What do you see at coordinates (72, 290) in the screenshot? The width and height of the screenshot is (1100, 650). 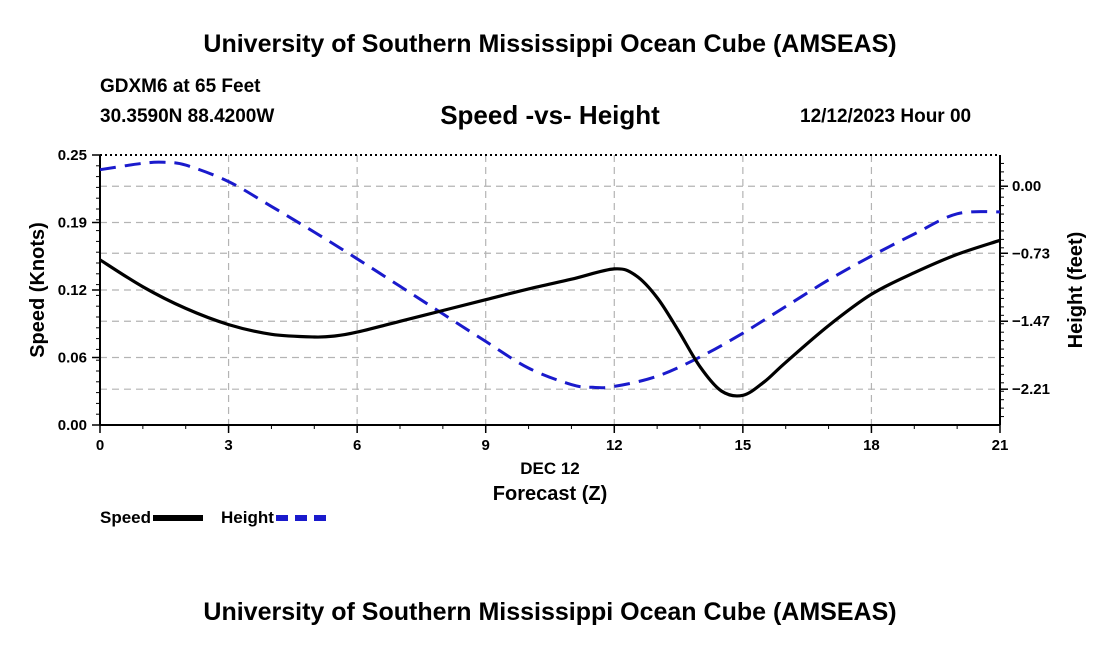 I see `y-tick-label-left: 0.12` at bounding box center [72, 290].